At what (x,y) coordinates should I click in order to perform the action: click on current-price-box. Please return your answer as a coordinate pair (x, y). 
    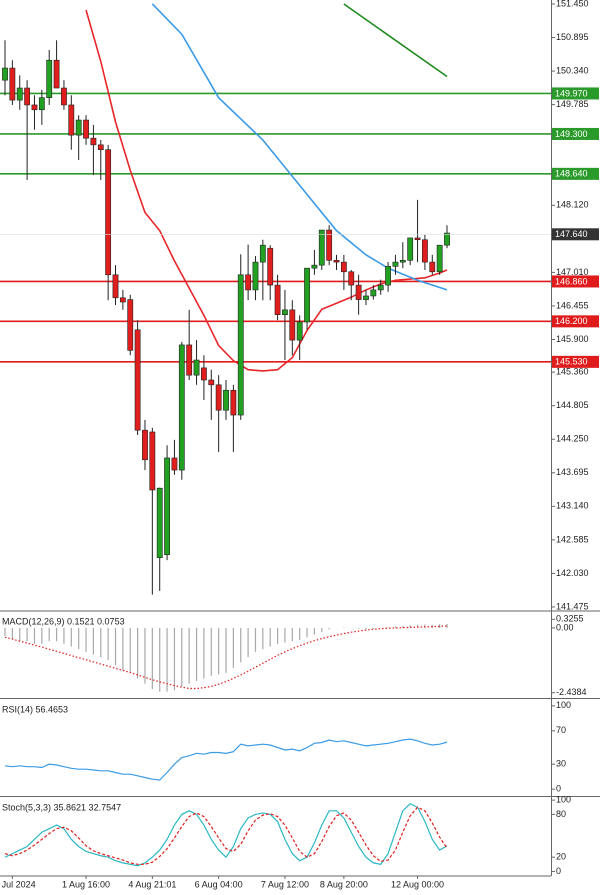
    Looking at the image, I should click on (575, 234).